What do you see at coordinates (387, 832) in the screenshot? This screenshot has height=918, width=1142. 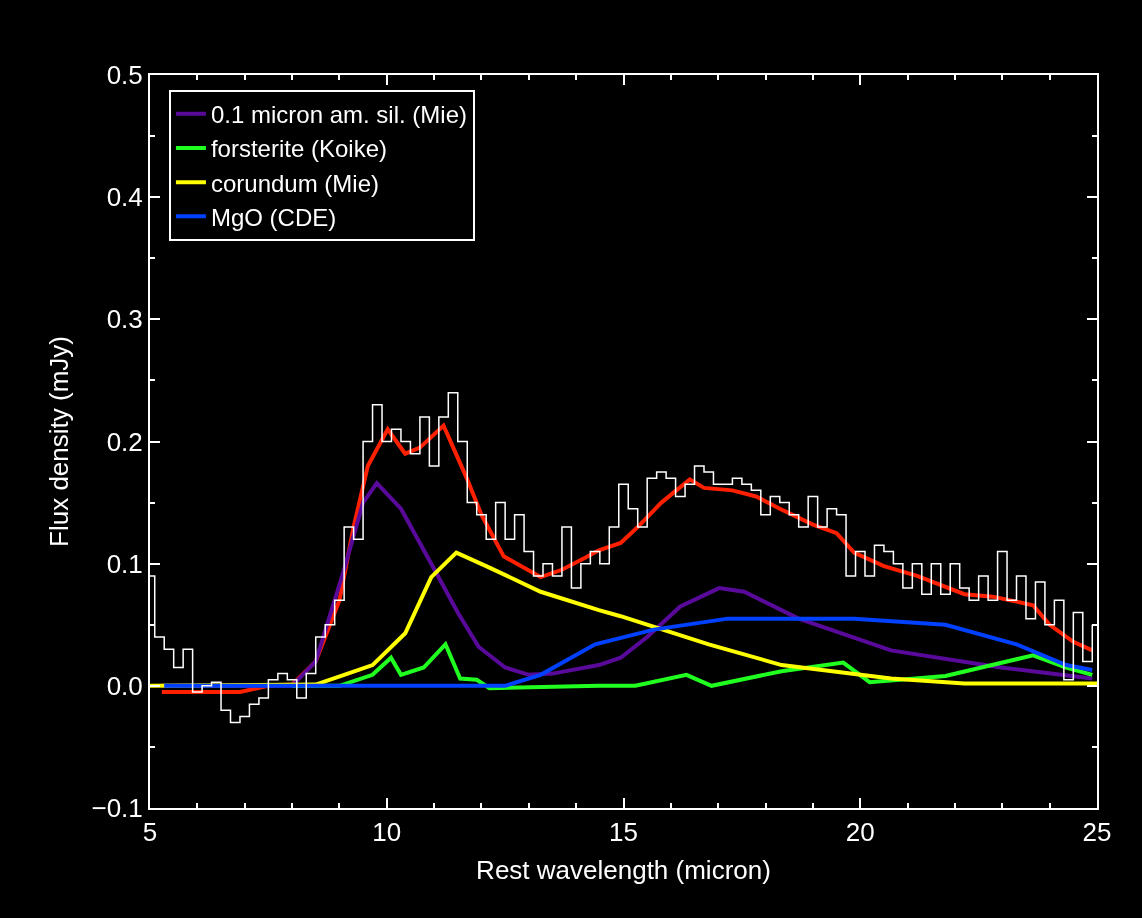 I see `x-tick-label: 10` at bounding box center [387, 832].